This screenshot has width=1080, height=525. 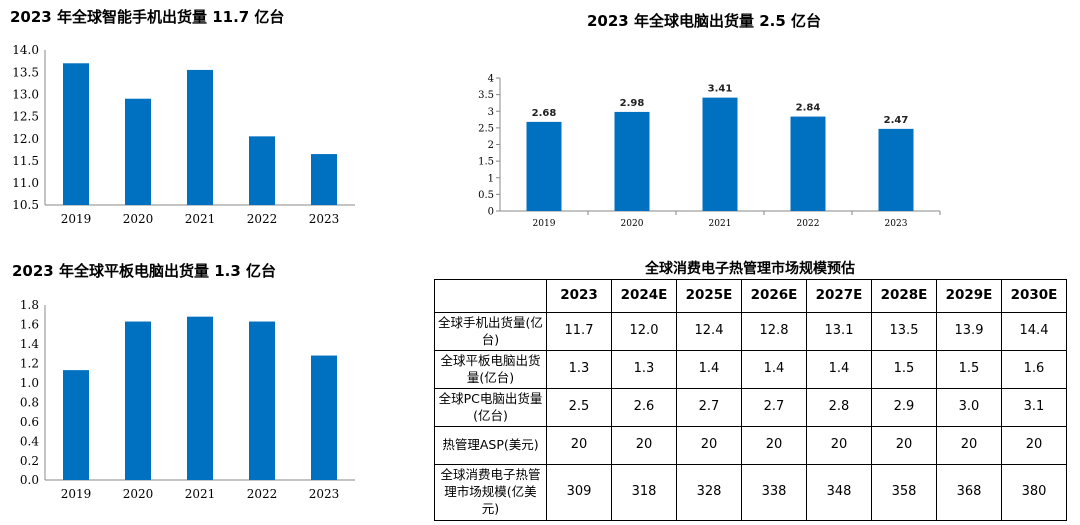 I want to click on table-cell: 1.6, so click(x=1034, y=369).